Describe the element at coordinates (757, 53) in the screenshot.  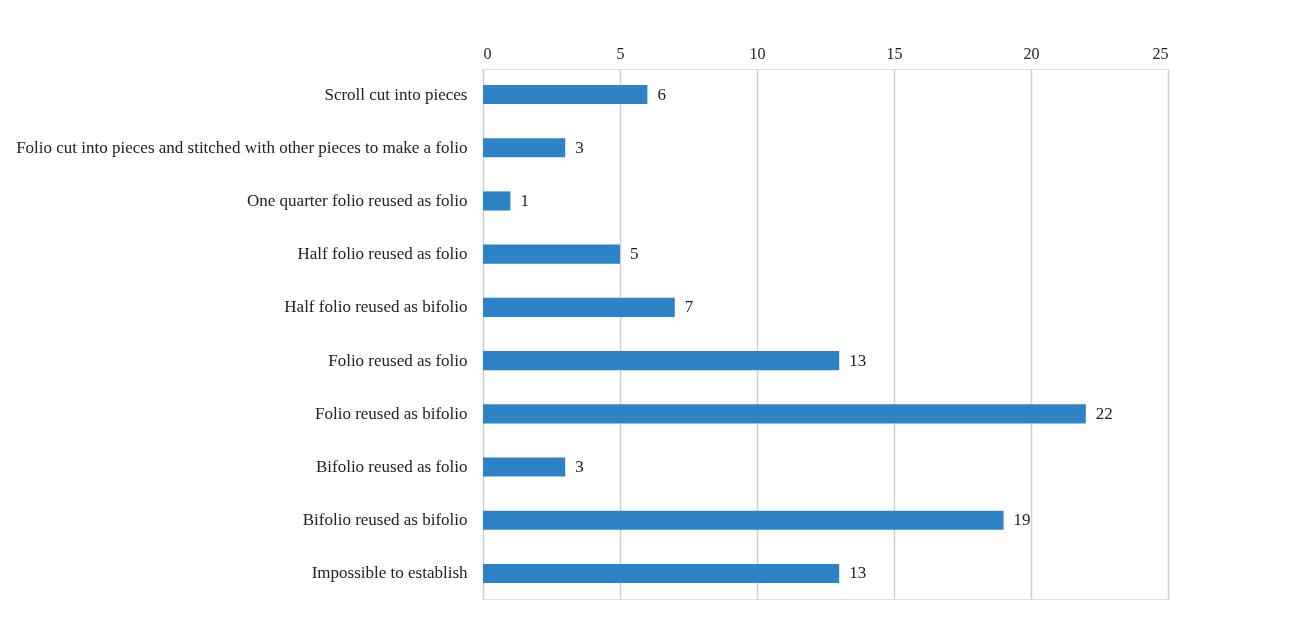
I see `x-tick-label: 10` at that location.